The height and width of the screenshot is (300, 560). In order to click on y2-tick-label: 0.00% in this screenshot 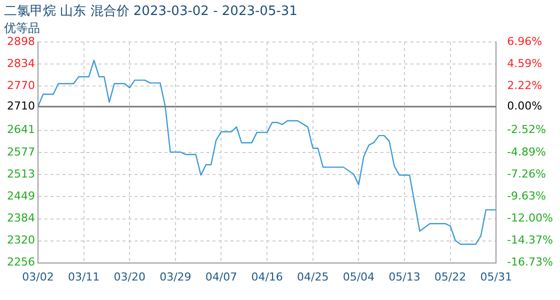, I will do `click(524, 106)`.